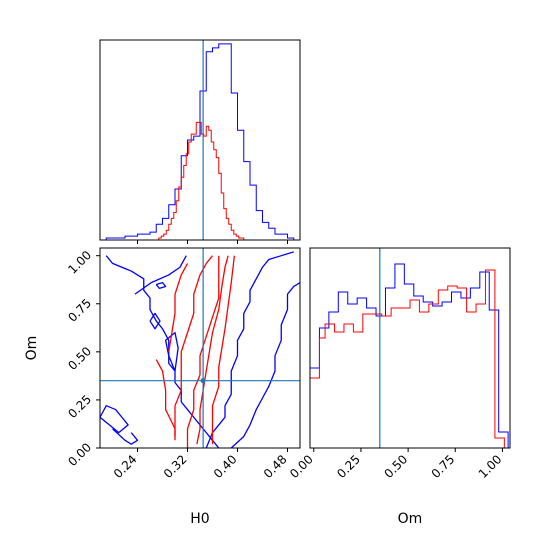 The width and height of the screenshot is (550, 550). Describe the element at coordinates (79, 454) in the screenshot. I see `y-tick-label: 0.00` at that location.